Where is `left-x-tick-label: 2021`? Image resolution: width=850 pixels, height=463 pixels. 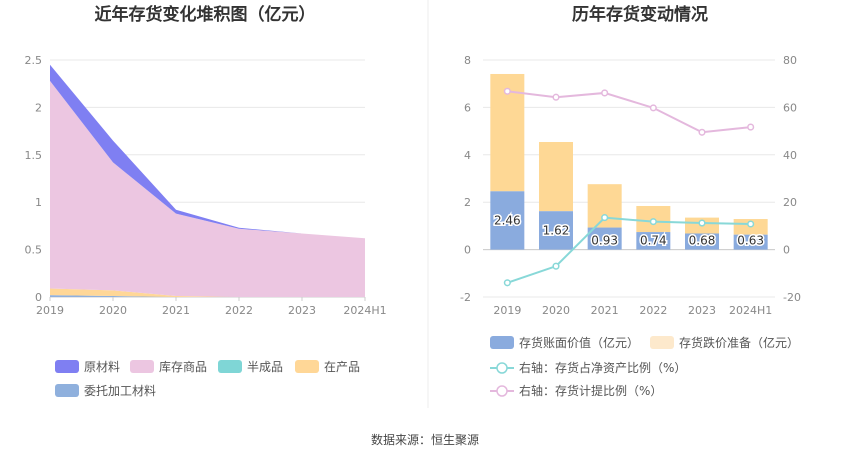 left-x-tick-label: 2021 is located at coordinates (176, 310).